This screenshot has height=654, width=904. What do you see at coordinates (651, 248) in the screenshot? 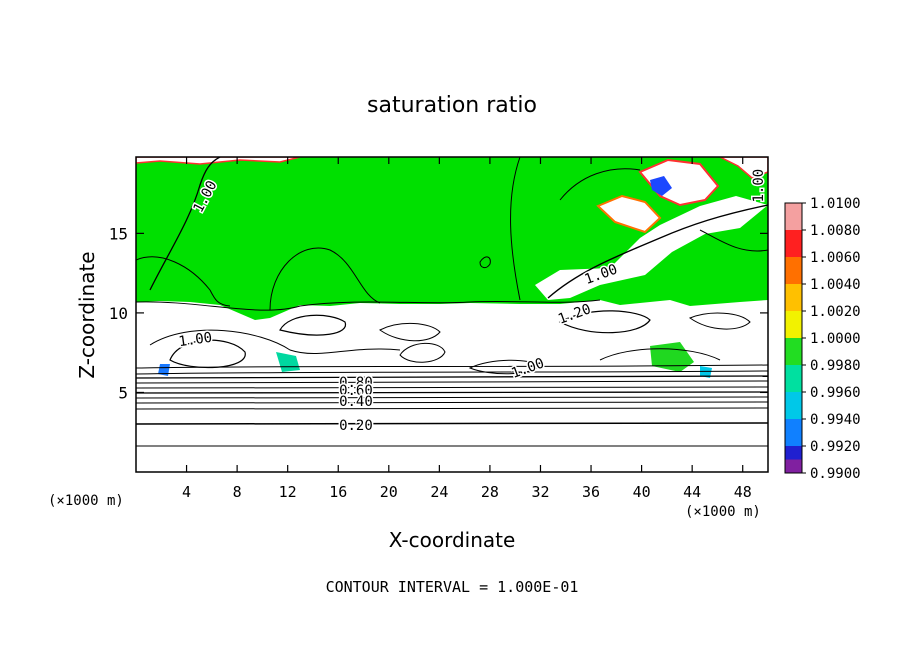
I see `cloud-region` at bounding box center [651, 248].